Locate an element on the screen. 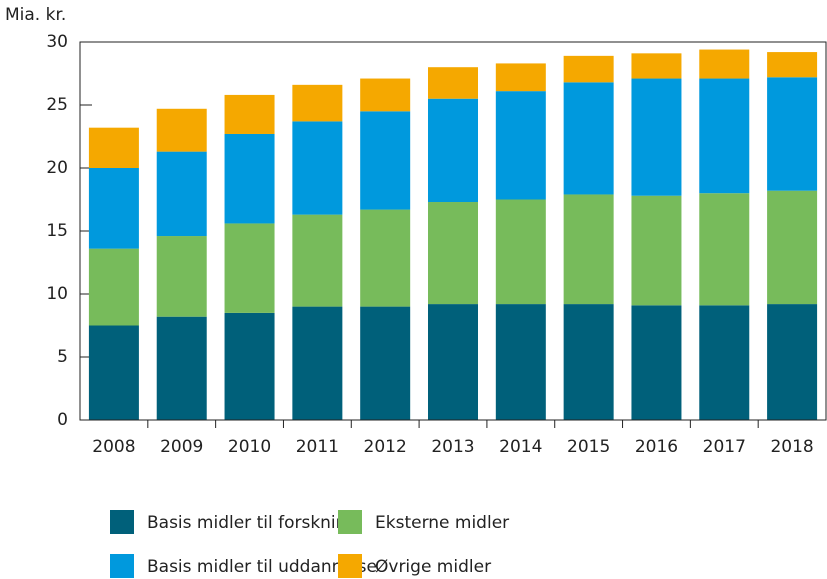 The height and width of the screenshot is (579, 827). y-axis-label: Mia. kr. is located at coordinates (35, 15).